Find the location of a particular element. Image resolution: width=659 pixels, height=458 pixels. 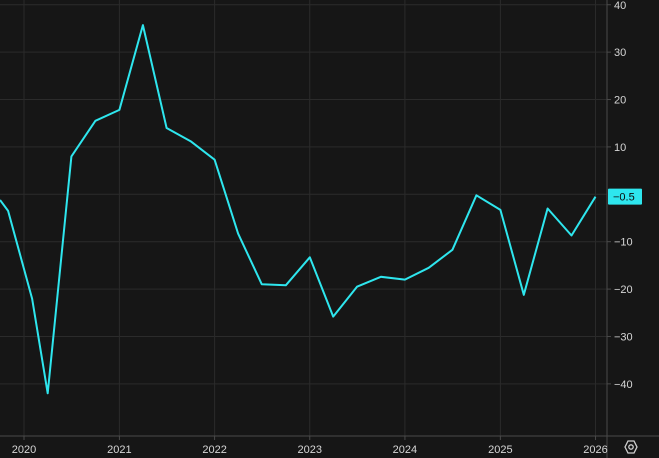

y-tick-labels: 40 30 20 10 −10 −20 −30 −40 is located at coordinates (623, 195).